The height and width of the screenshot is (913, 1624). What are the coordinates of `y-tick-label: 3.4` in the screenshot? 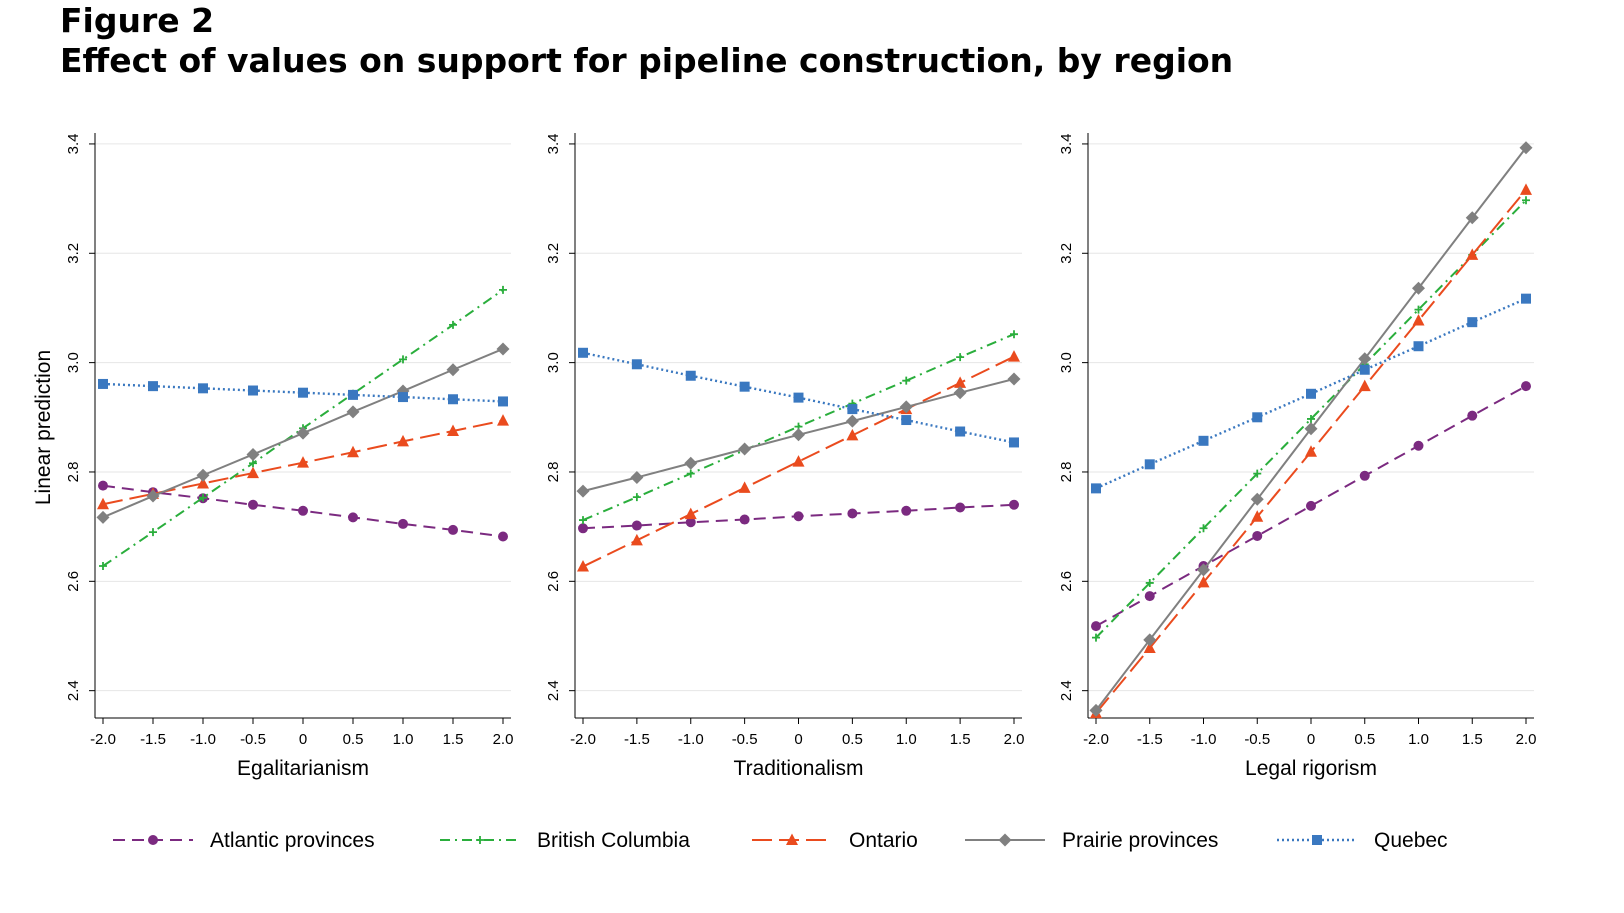 It's located at (1066, 144).